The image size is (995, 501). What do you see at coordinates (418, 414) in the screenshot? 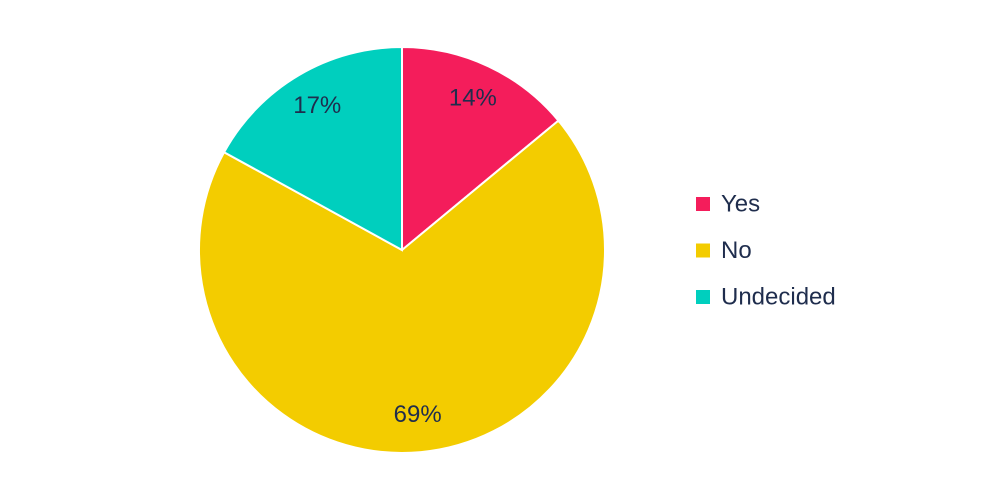
I see `value-label: 69%` at bounding box center [418, 414].